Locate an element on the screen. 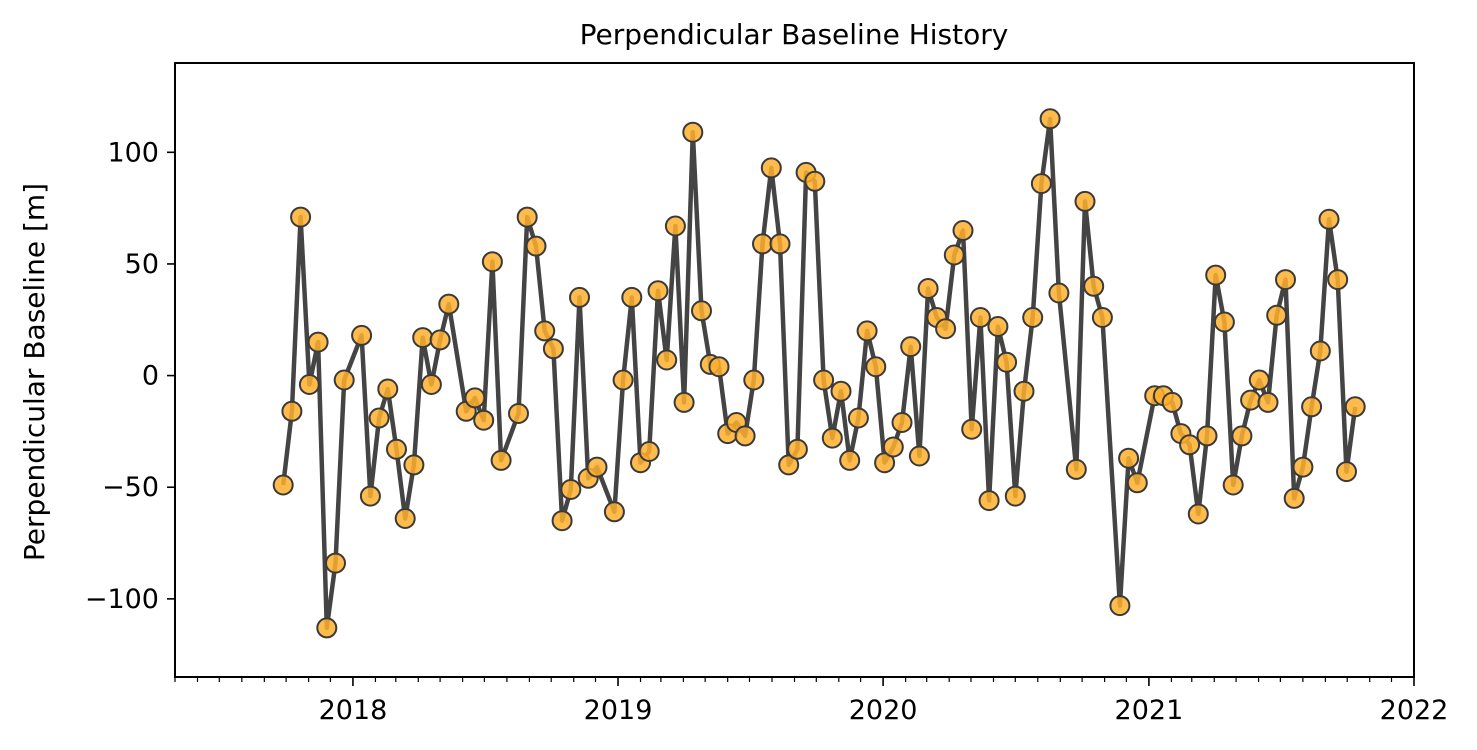 Image resolution: width=1477 pixels, height=750 pixels. y-tick-label: 100 is located at coordinates (133, 152).